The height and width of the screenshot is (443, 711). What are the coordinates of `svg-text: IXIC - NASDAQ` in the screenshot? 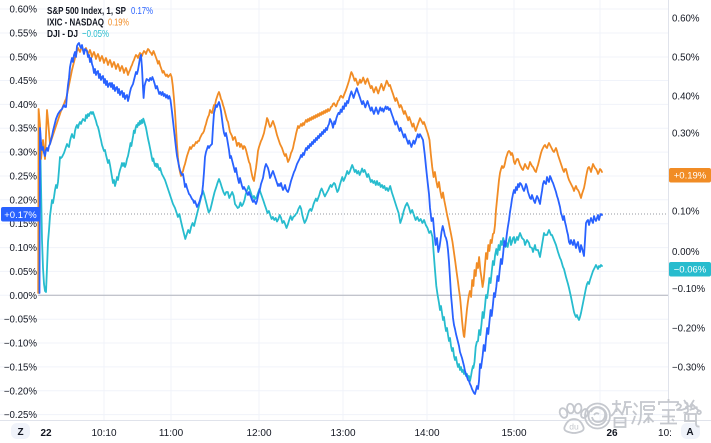 It's located at (75, 23).